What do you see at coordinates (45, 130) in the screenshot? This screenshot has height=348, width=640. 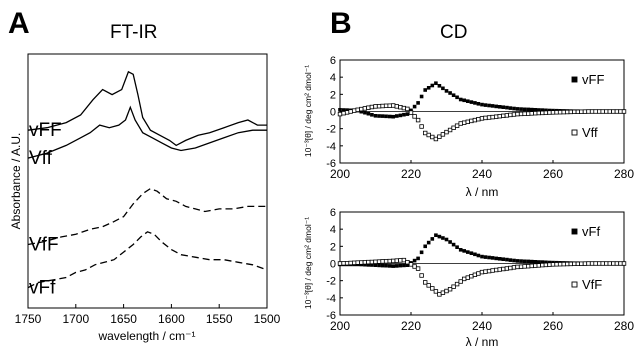 I see `ftir-series-label: vFF` at bounding box center [45, 130].